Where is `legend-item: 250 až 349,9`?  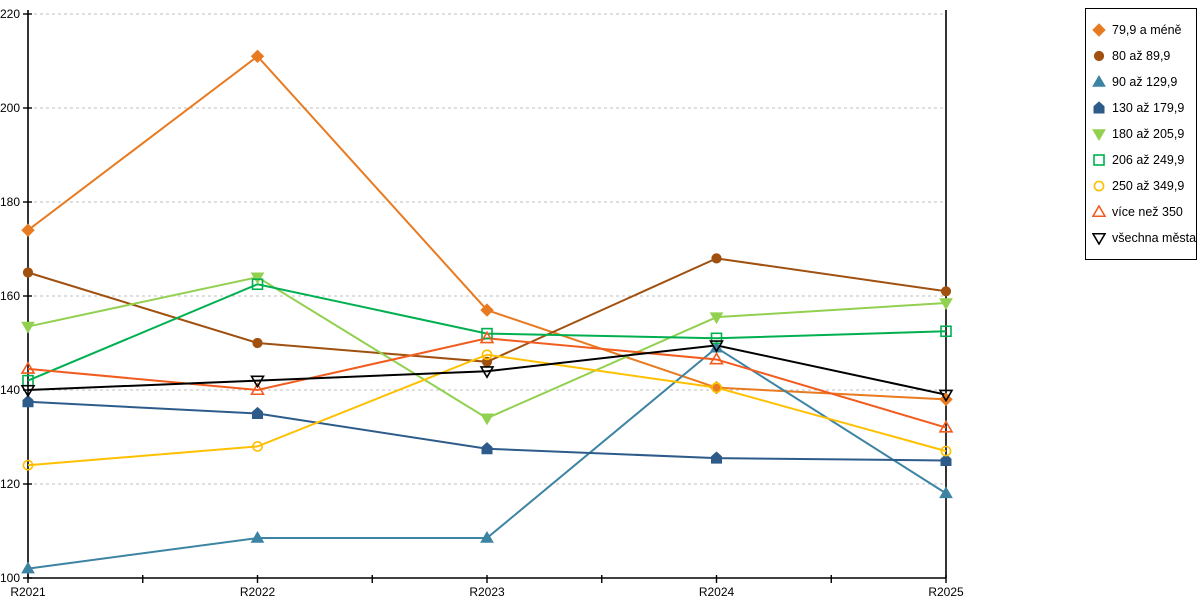 legend-item: 250 až 349,9 is located at coordinates (1141, 186).